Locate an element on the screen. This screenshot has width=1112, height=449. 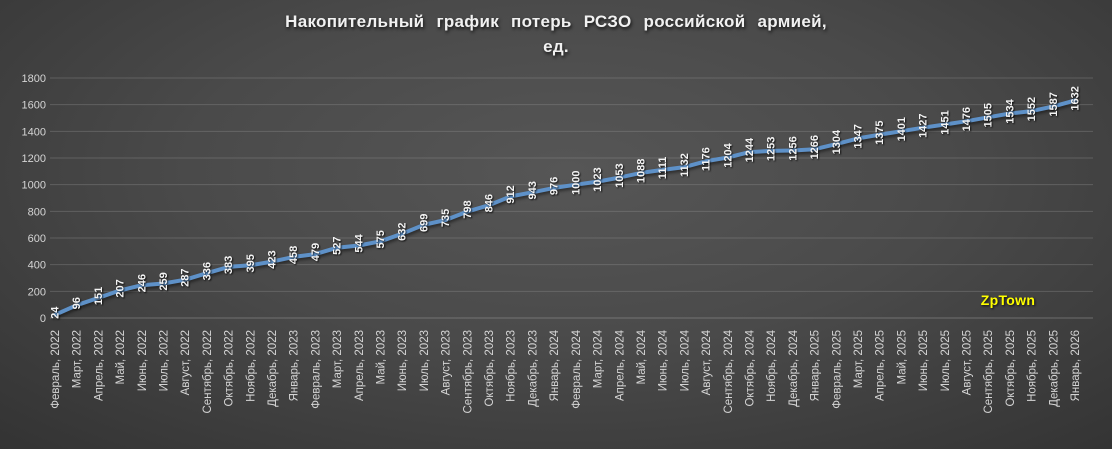
x-axis-label: Август, 2023 is located at coordinates (447, 362).